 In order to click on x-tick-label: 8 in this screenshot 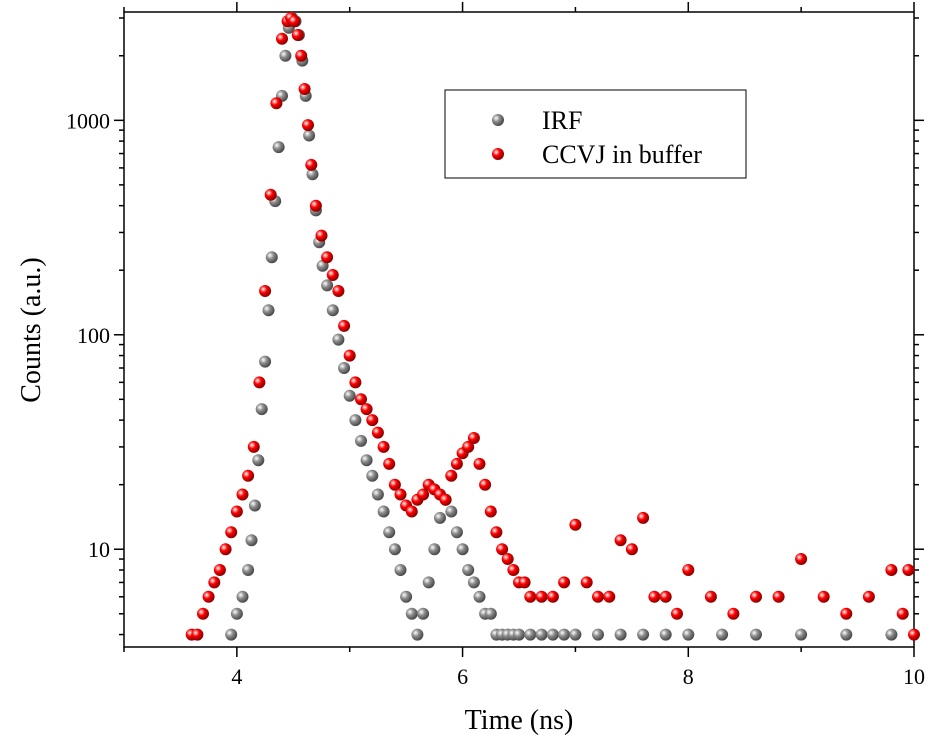, I will do `click(688, 676)`.